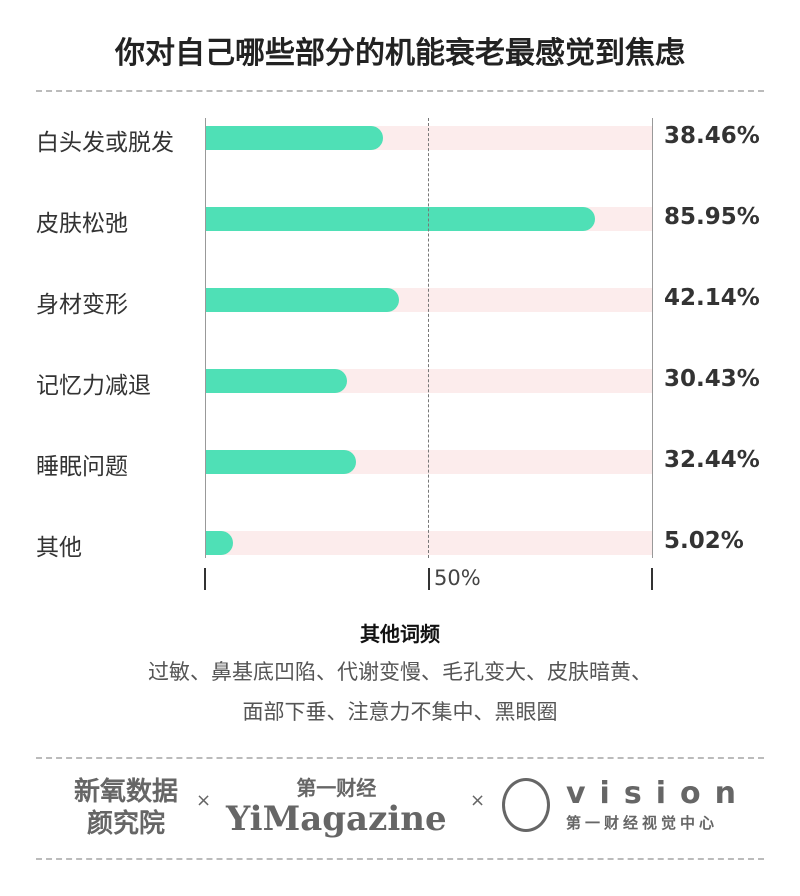 This screenshot has width=800, height=896. What do you see at coordinates (712, 460) in the screenshot?
I see `value-label: 32.44%` at bounding box center [712, 460].